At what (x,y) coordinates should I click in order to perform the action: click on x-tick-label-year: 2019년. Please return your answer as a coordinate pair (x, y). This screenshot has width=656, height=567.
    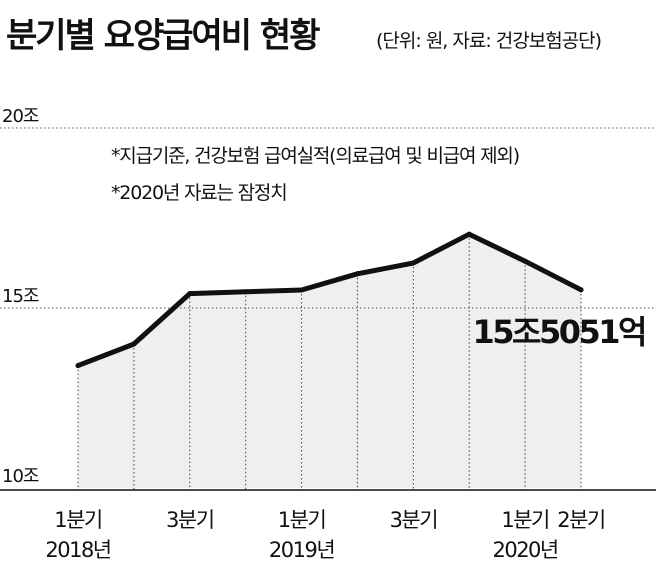
    Looking at the image, I should click on (301, 550).